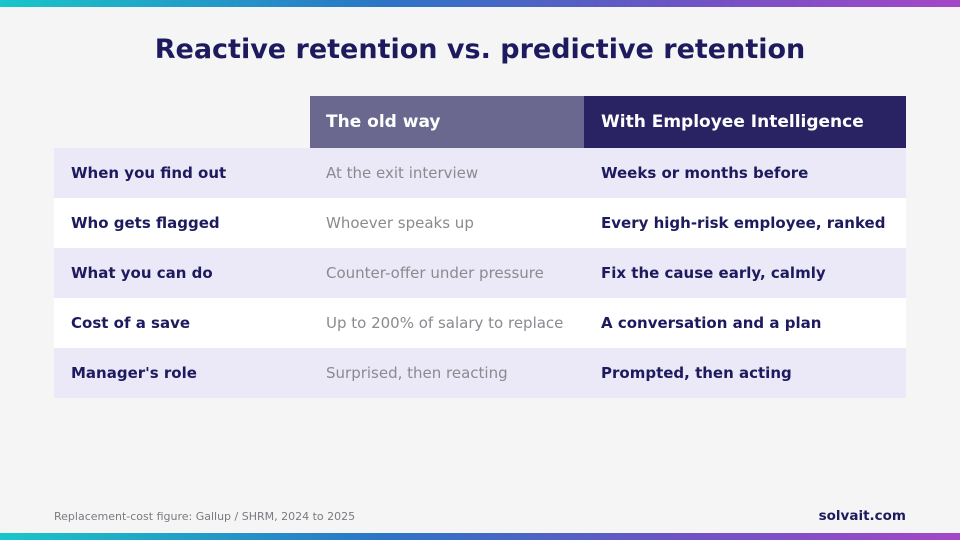 The image size is (960, 540). Describe the element at coordinates (435, 273) in the screenshot. I see `old-way-cell: Counter-offer under pressure` at that location.